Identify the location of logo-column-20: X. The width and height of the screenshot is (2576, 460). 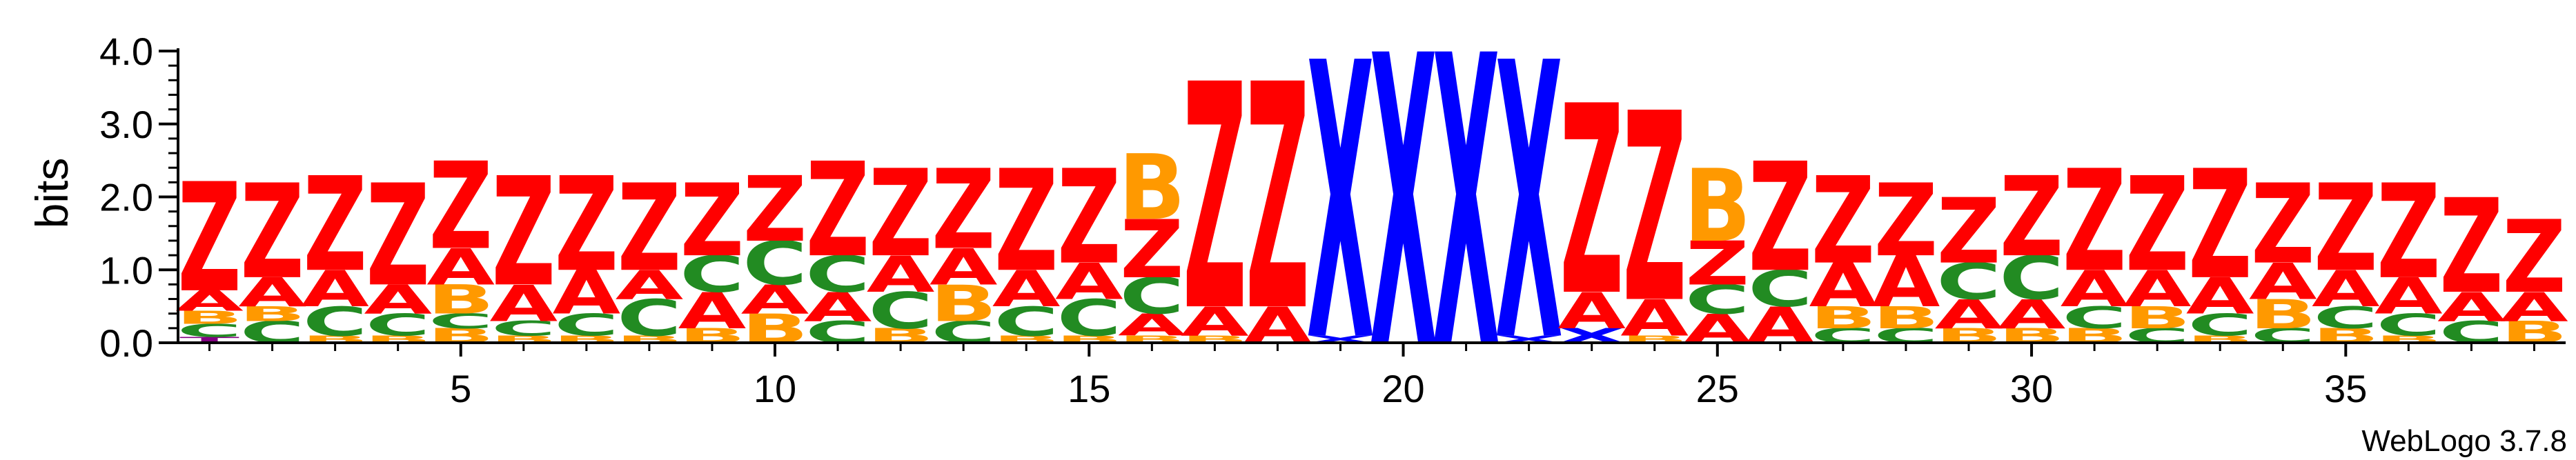
(1403, 218).